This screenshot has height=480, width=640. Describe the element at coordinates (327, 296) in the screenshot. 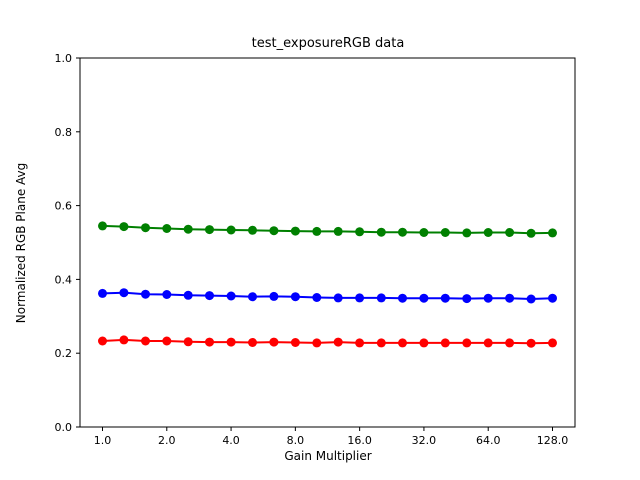

I see `series-line-blue` at that location.